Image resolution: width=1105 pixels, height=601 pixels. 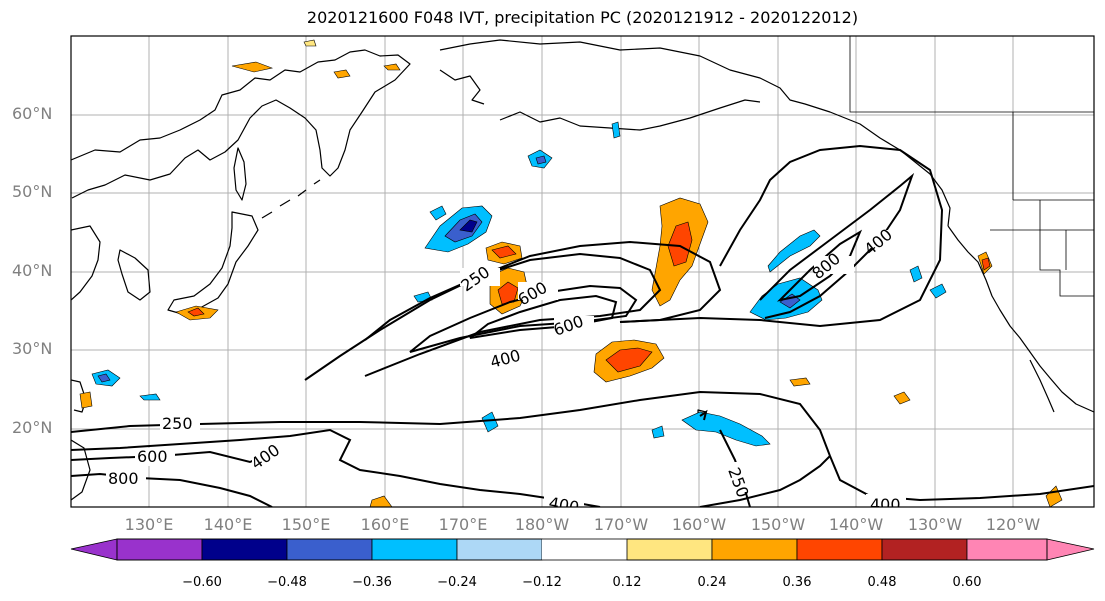 I want to click on colorbar, so click(x=582, y=549).